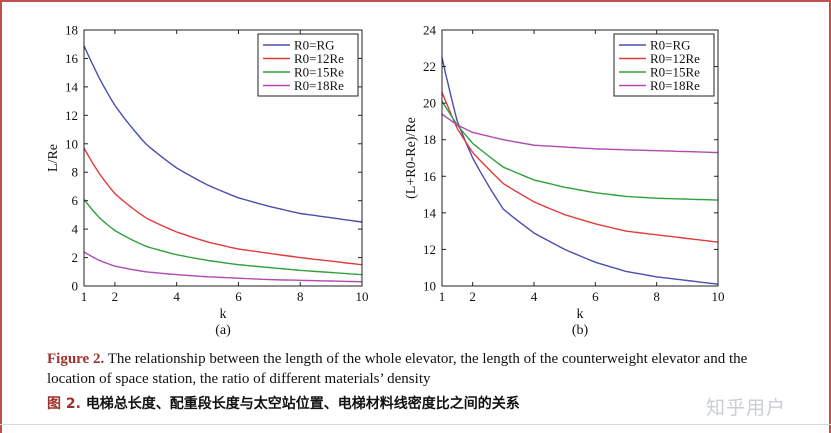 The width and height of the screenshot is (831, 433). Describe the element at coordinates (718, 296) in the screenshot. I see `panel-b-xtick-label: 10` at that location.